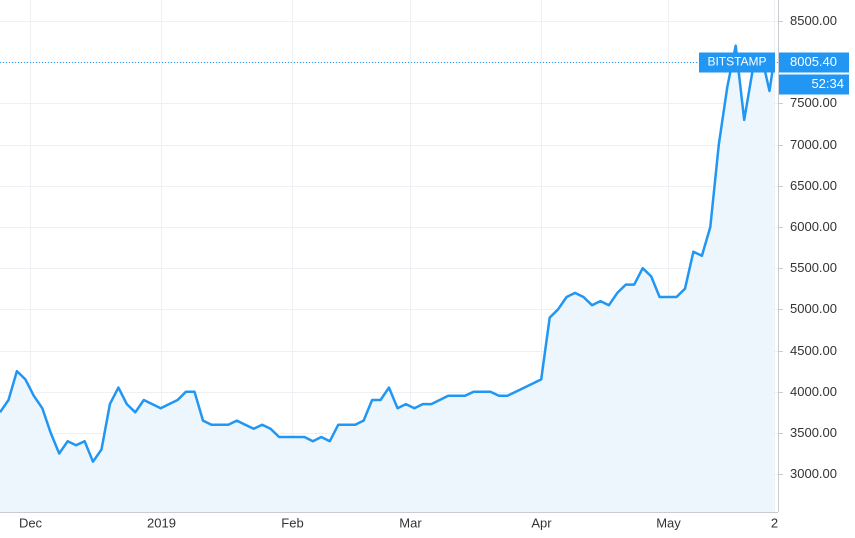 The height and width of the screenshot is (538, 855). I want to click on y-tick-label: 6500.00, so click(813, 185).